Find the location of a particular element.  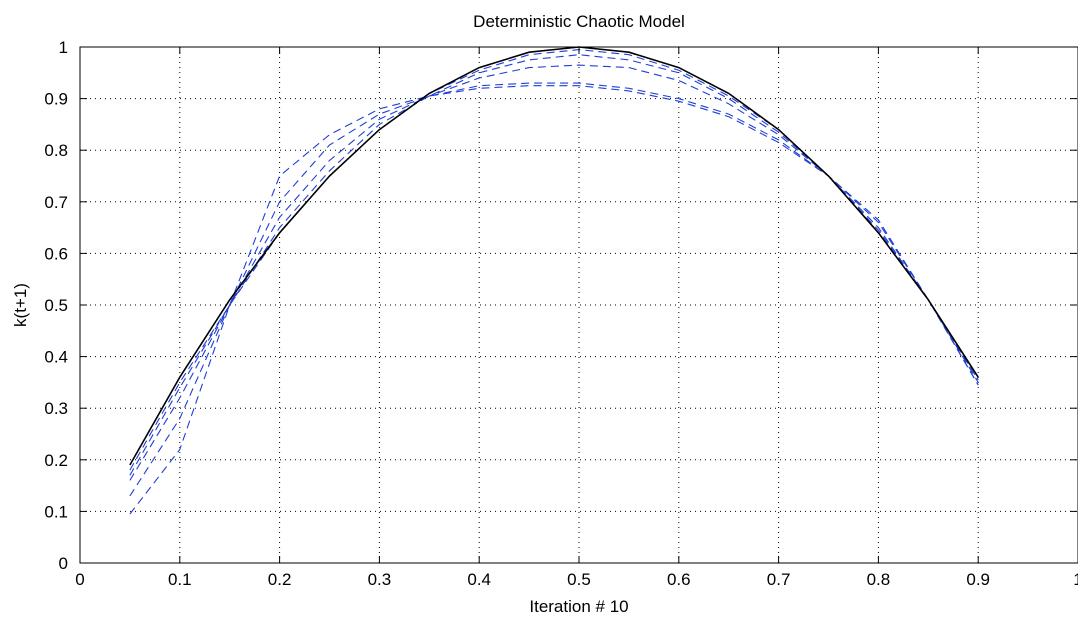

x-tick-label-1: 0.1 is located at coordinates (180, 579).